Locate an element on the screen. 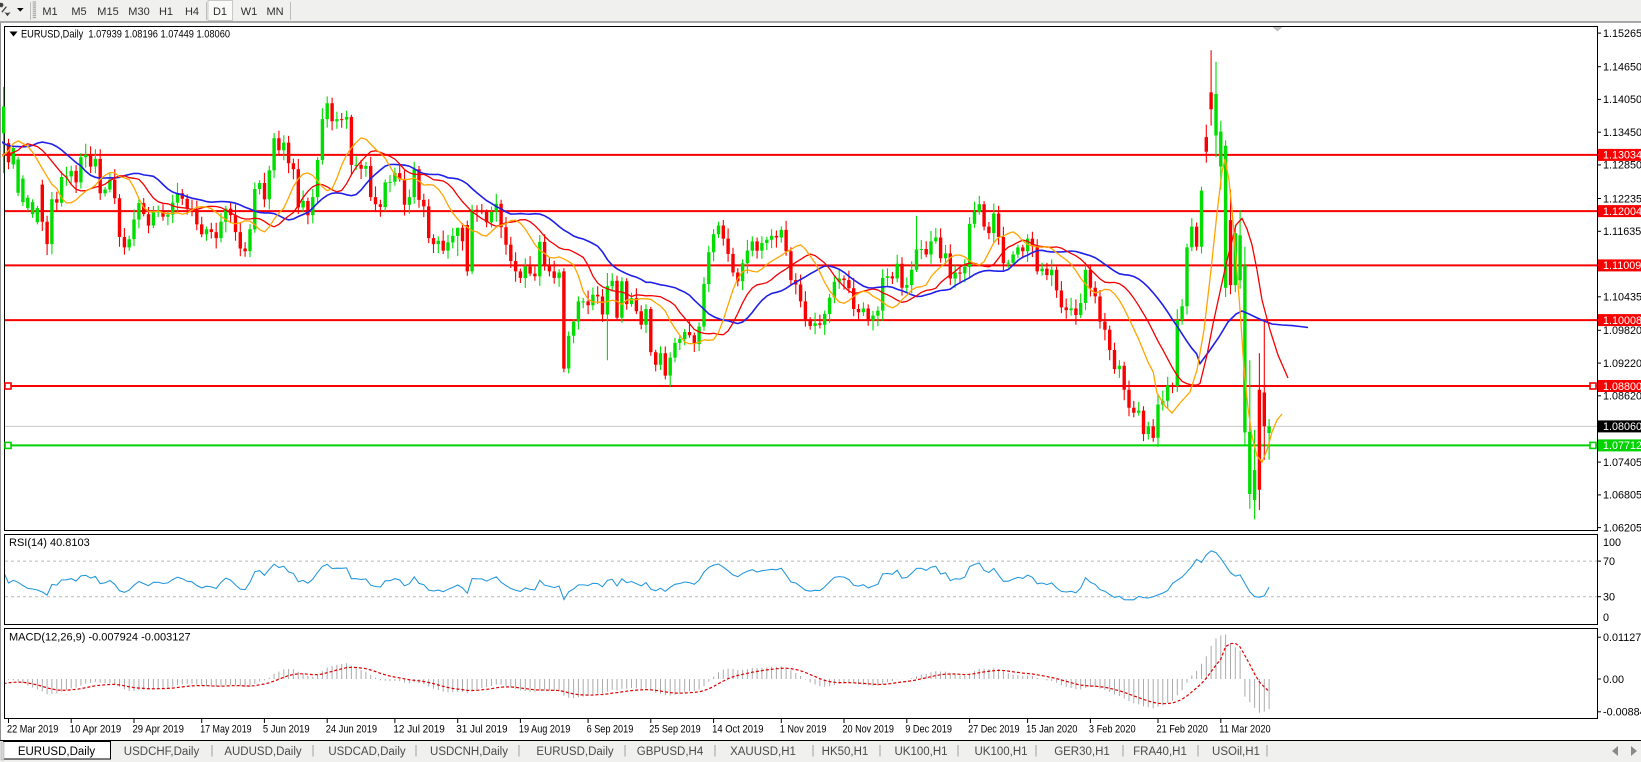 The image size is (1641, 762). svg-text: RSI(14) 40.8103 is located at coordinates (49, 543).